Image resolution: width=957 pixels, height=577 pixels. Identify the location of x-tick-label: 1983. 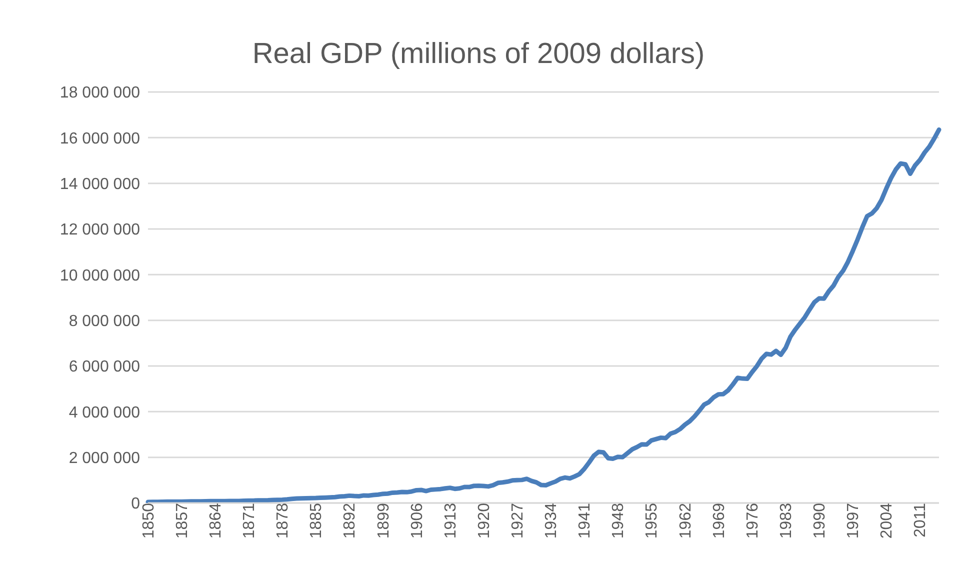
(786, 520).